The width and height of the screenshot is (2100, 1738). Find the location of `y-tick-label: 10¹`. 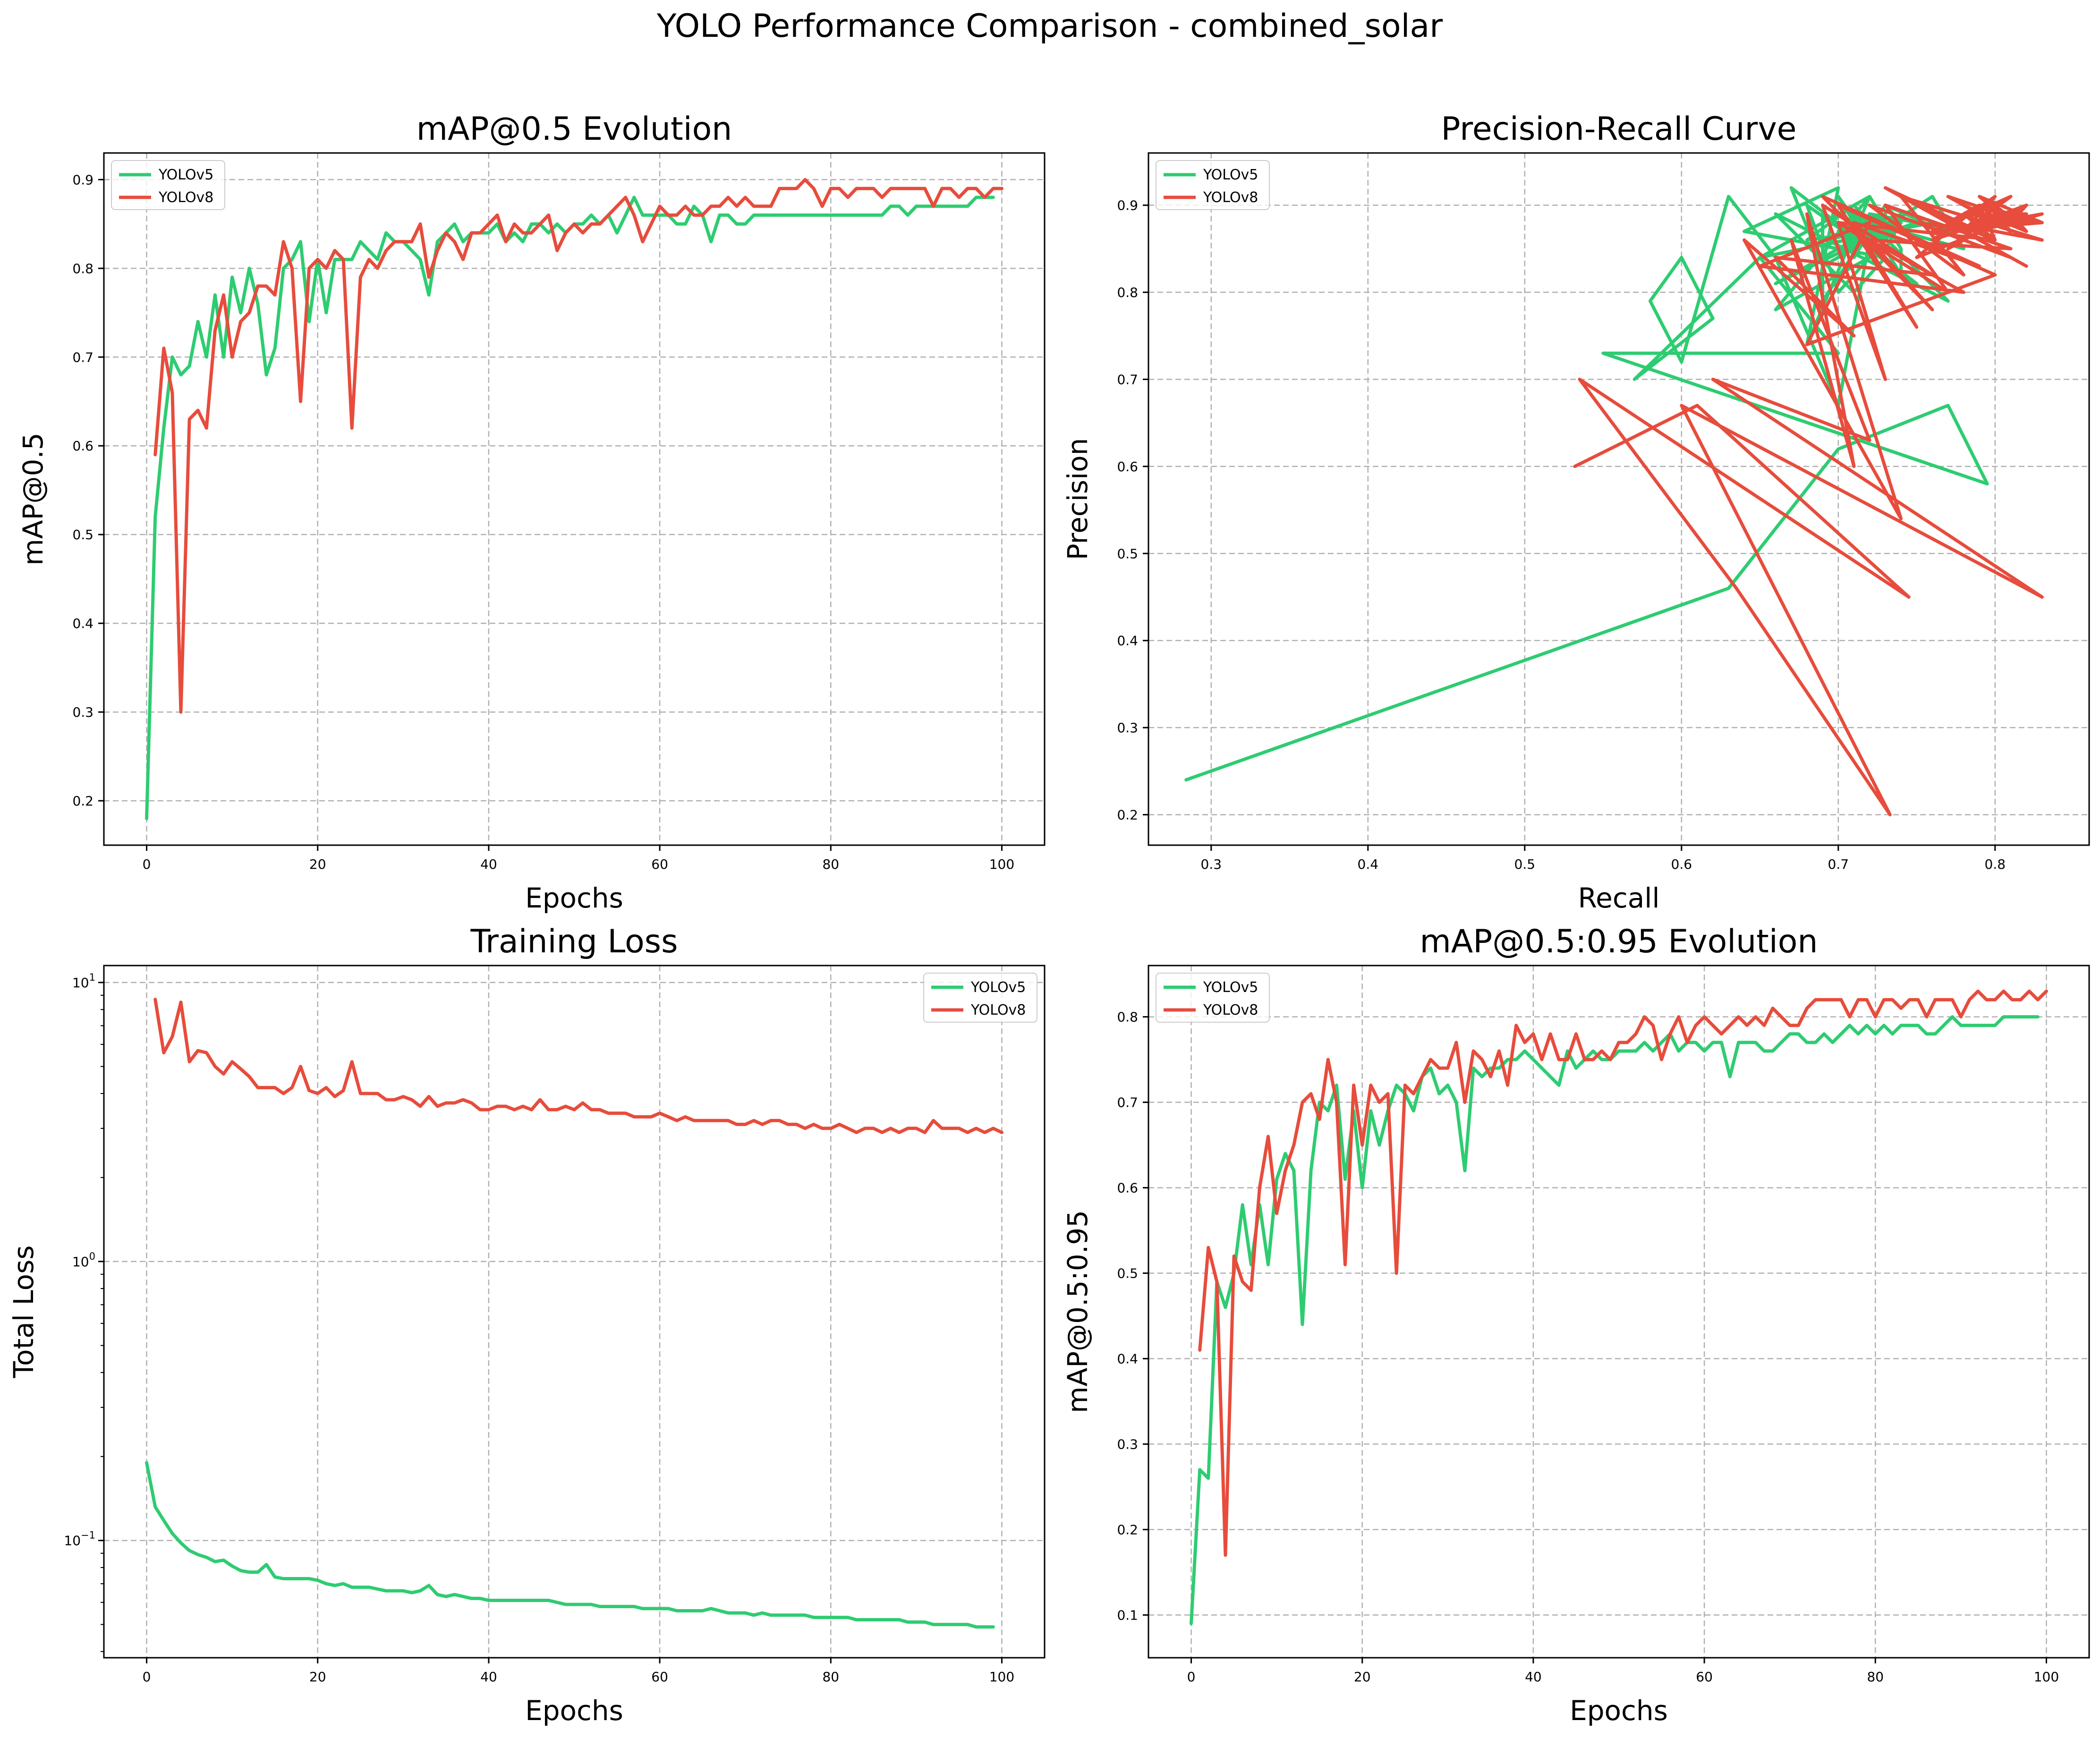

y-tick-label: 10¹ is located at coordinates (83, 981).